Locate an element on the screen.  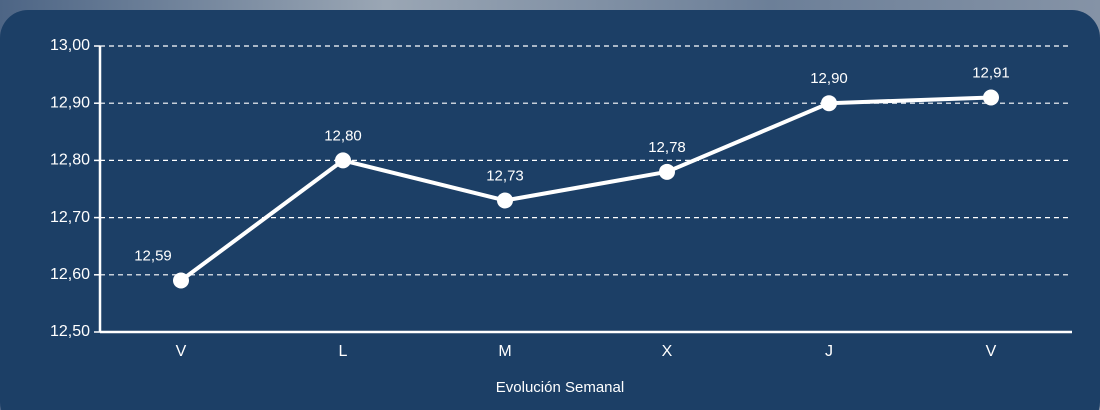
y-tick-label: 12,90 is located at coordinates (70, 102).